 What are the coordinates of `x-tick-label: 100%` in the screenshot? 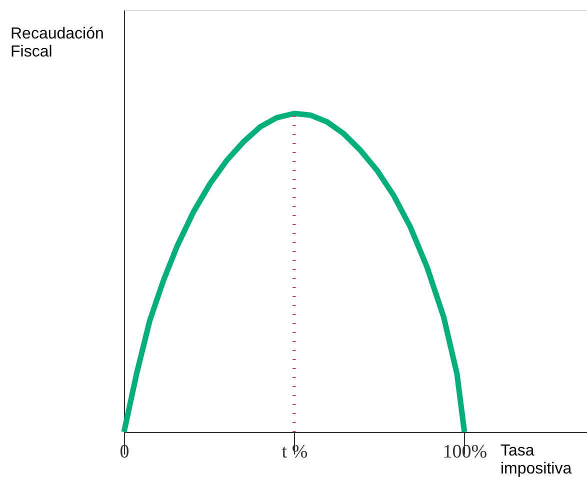 It's located at (465, 452).